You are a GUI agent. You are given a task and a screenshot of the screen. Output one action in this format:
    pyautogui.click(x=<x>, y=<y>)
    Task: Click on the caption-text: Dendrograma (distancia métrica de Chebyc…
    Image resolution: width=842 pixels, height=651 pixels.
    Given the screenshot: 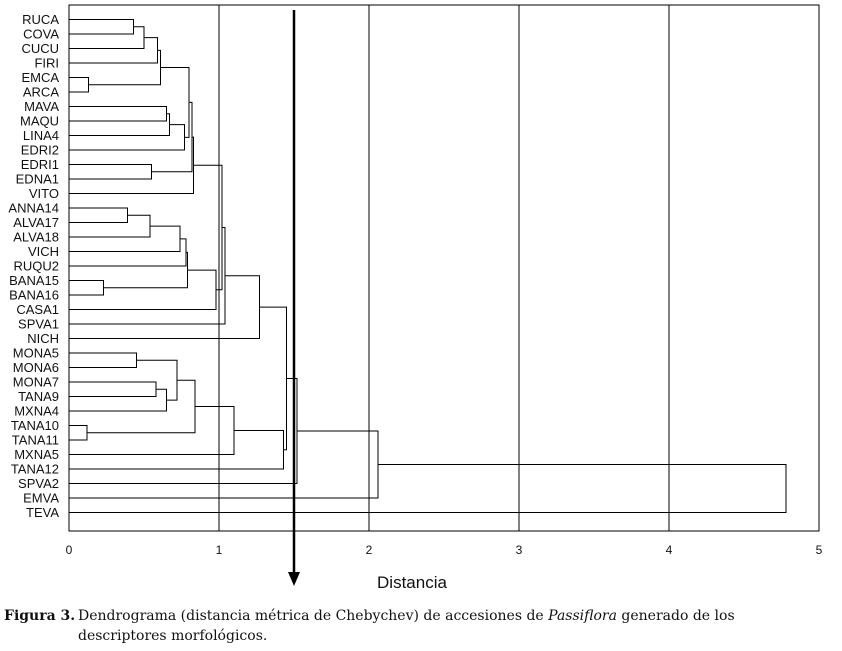 What is the action you would take?
    pyautogui.click(x=456, y=616)
    